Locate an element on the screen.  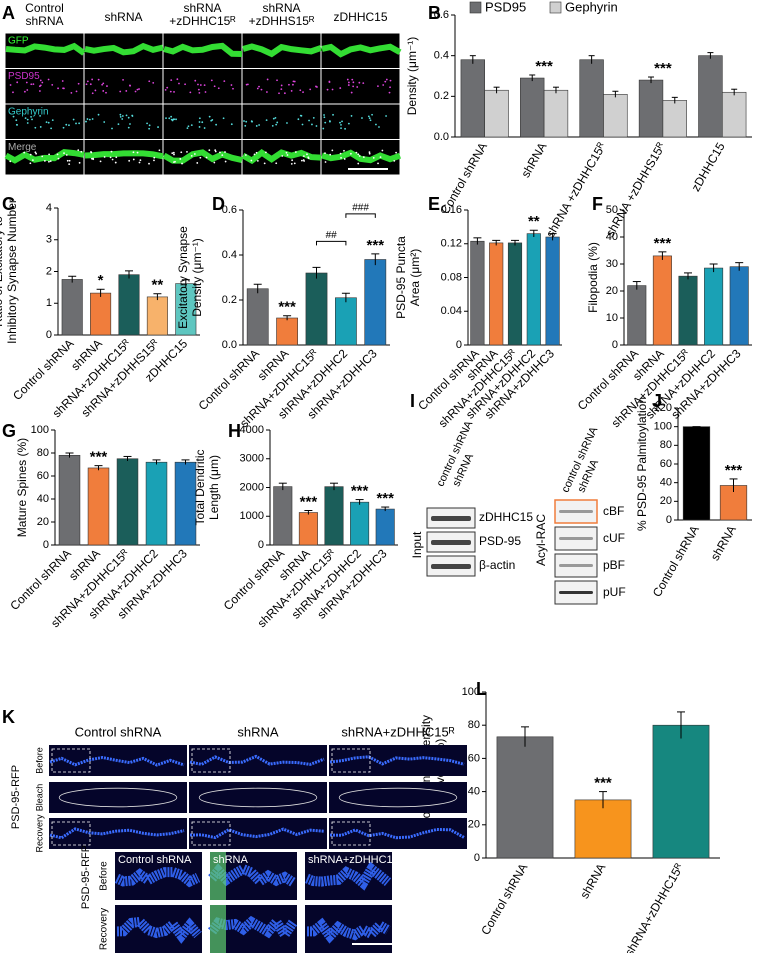
panel-letter: A is located at coordinates (8, 13).